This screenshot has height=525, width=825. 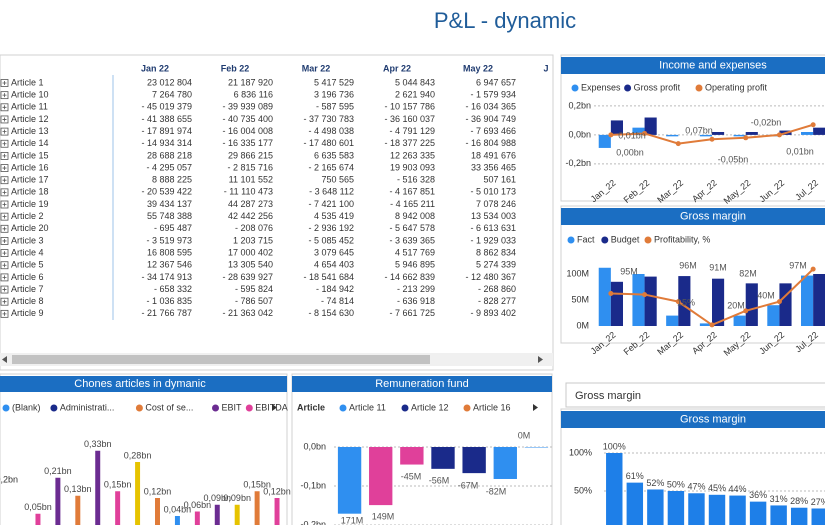 I want to click on legend-label: Article 11, so click(x=367, y=407).